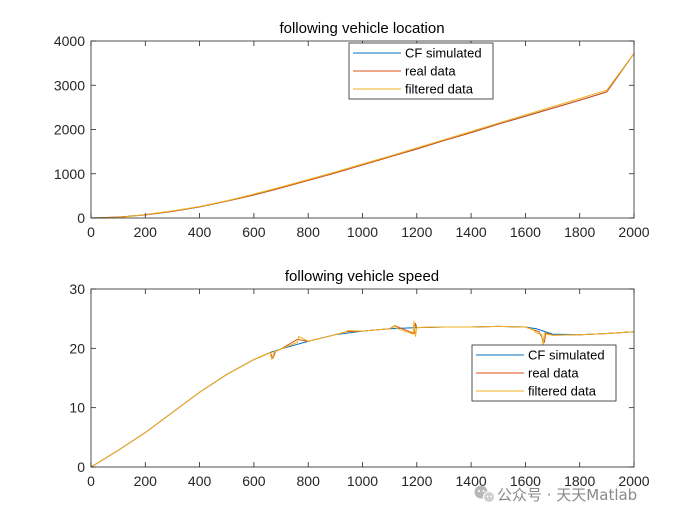 This screenshot has width=700, height=525. I want to click on location-x-tick-label: 200, so click(146, 232).